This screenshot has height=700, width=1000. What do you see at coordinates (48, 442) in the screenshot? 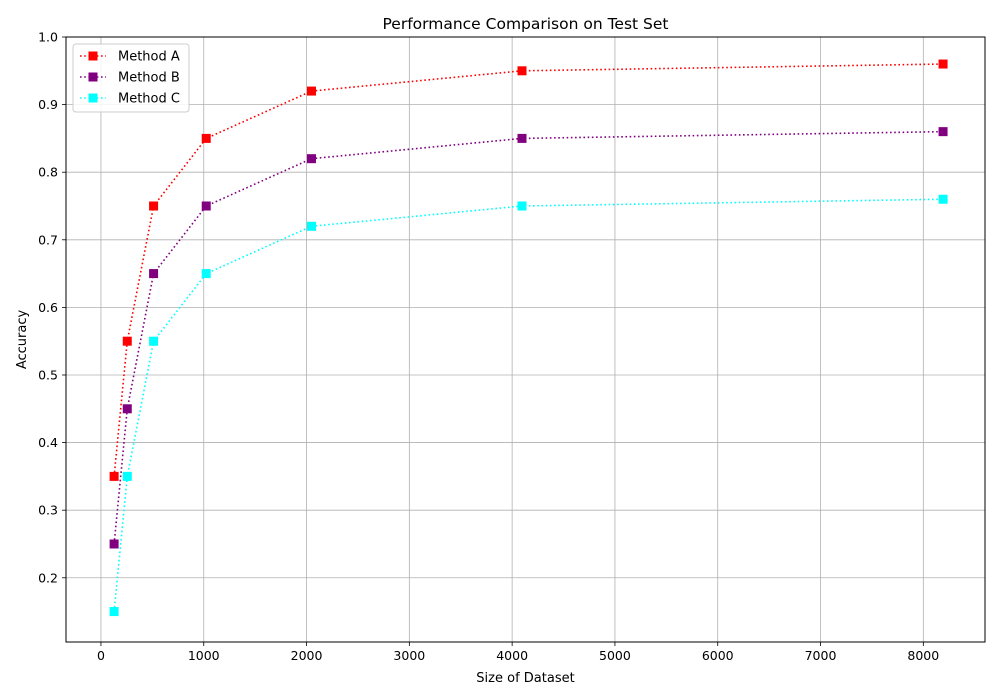
I see `y-tick-label: 0.4` at bounding box center [48, 442].